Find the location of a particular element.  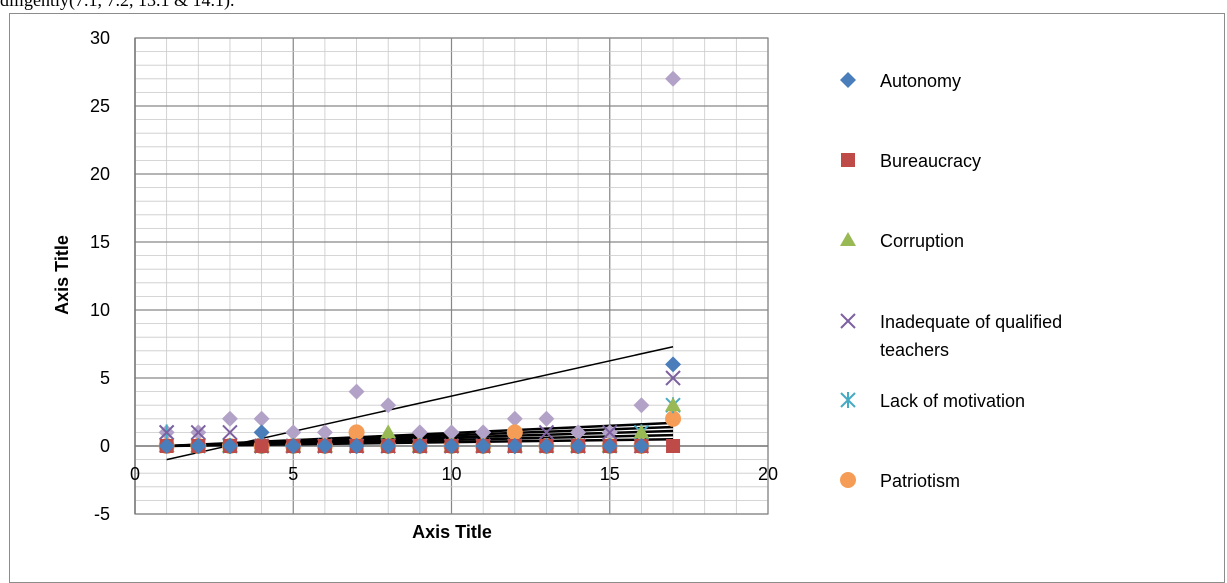

y-tick-label: 20 is located at coordinates (100, 174).